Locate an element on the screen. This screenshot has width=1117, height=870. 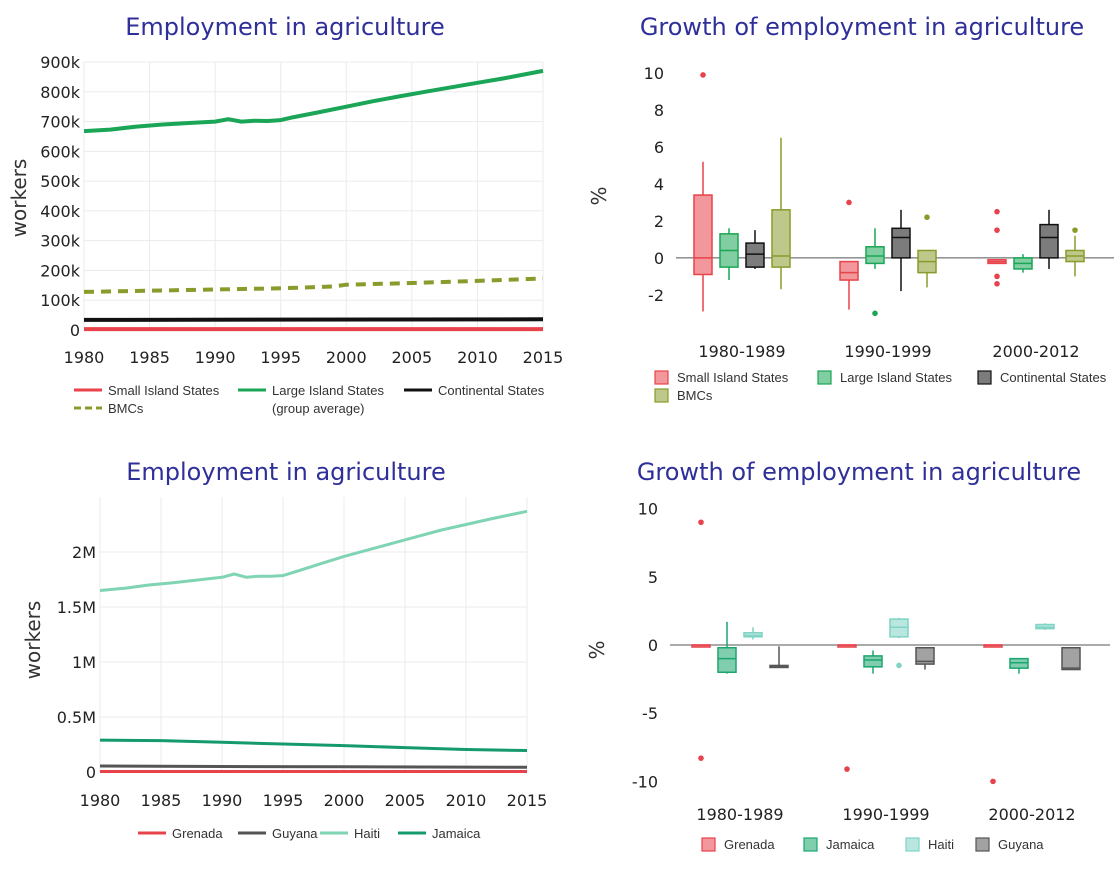
category-label: 1980-1989 is located at coordinates (739, 814).